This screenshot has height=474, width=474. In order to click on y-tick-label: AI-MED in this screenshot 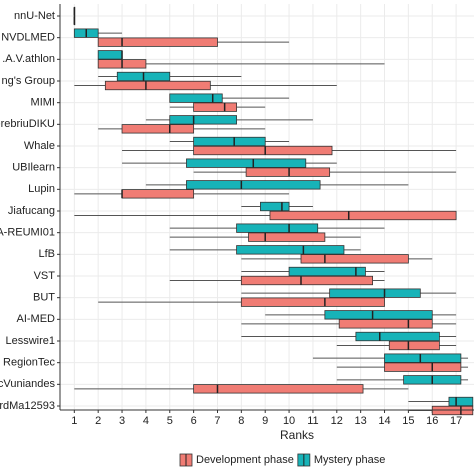, I will do `click(36, 319)`.